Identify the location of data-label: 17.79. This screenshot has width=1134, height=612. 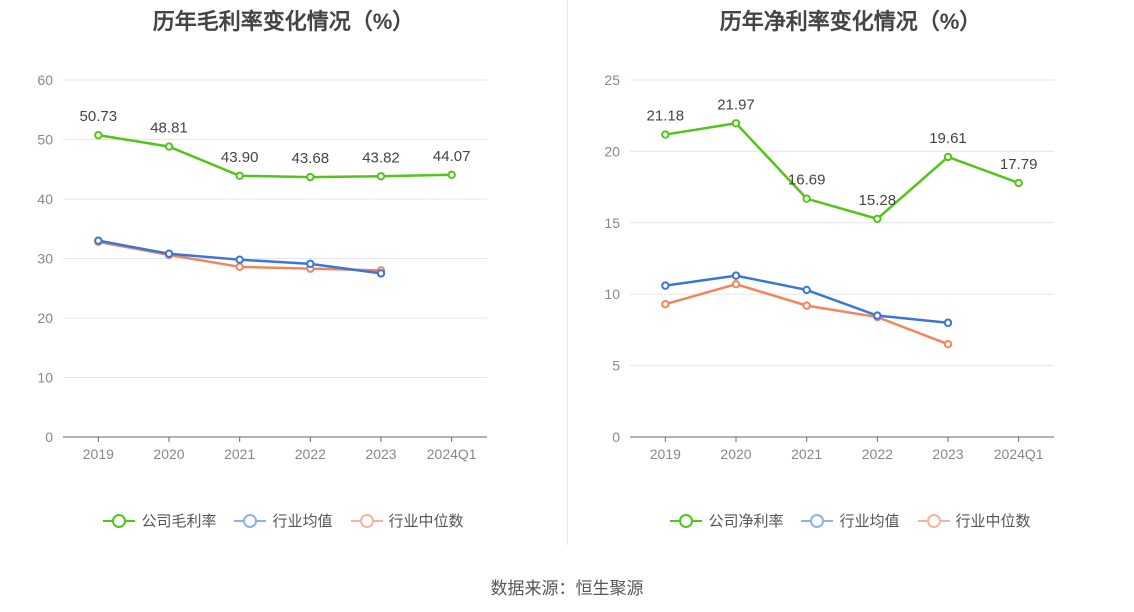
(1019, 164).